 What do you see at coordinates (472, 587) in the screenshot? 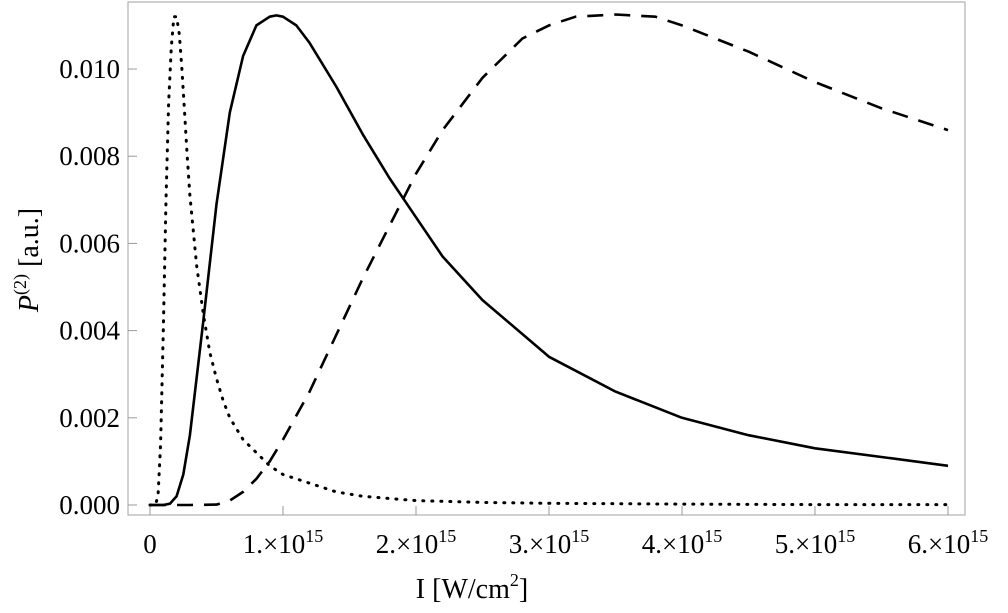
I see `x-axis-title: I [W/cm2]` at bounding box center [472, 587].